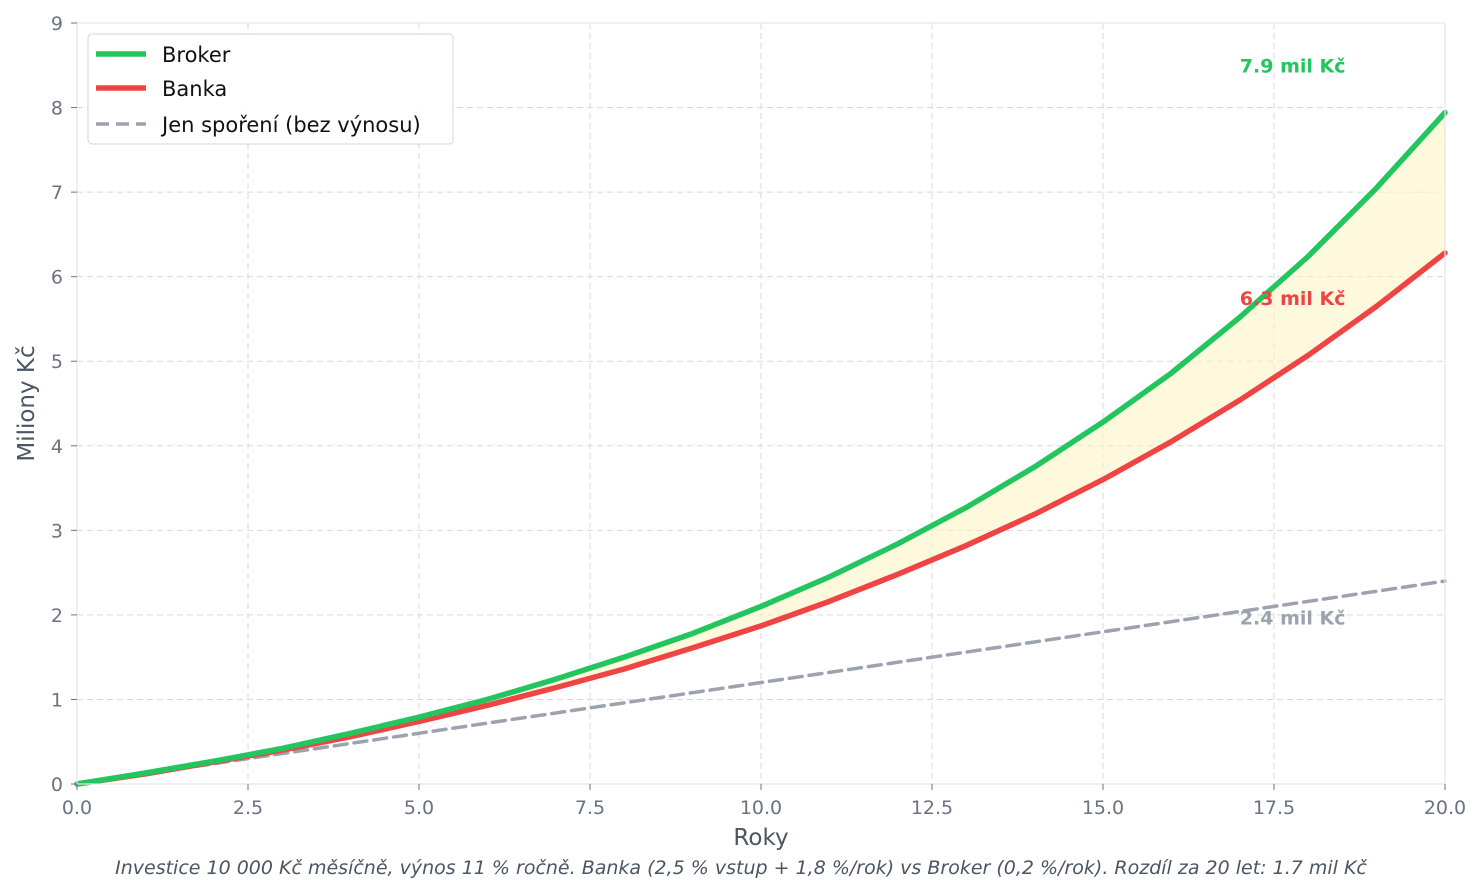 Image resolution: width=1483 pixels, height=893 pixels. Describe the element at coordinates (196, 55) in the screenshot. I see `legend-label-broker: Broker` at that location.